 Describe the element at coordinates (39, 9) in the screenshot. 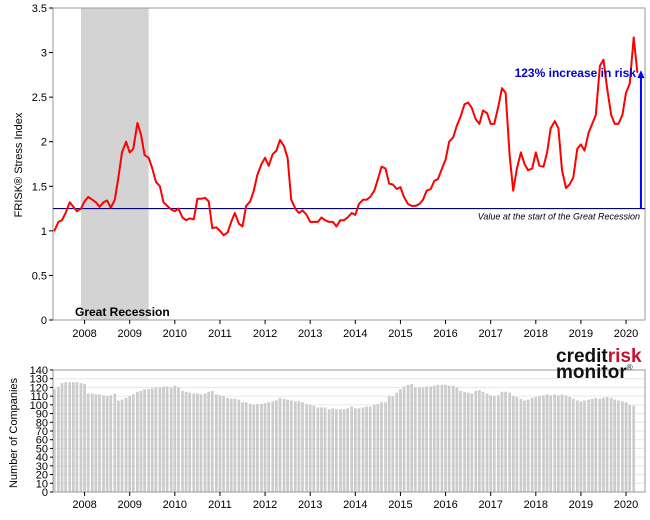

I see `y-tick-label: 3.5` at that location.